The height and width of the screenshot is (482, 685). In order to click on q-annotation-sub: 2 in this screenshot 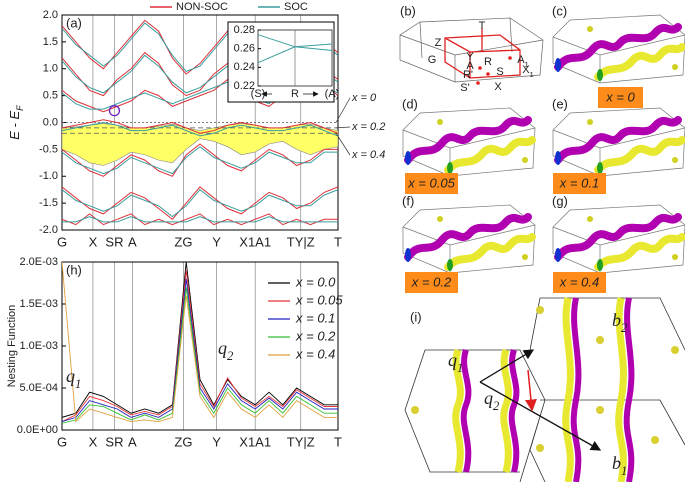, I will do `click(230, 356)`.